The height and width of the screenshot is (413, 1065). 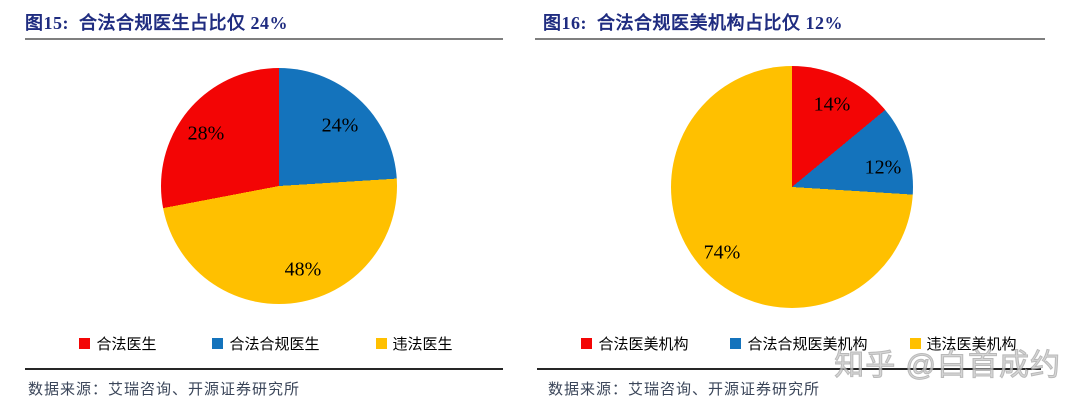 What do you see at coordinates (883, 167) in the screenshot?
I see `pie-label-legal-compliant-institutions: 12%` at bounding box center [883, 167].